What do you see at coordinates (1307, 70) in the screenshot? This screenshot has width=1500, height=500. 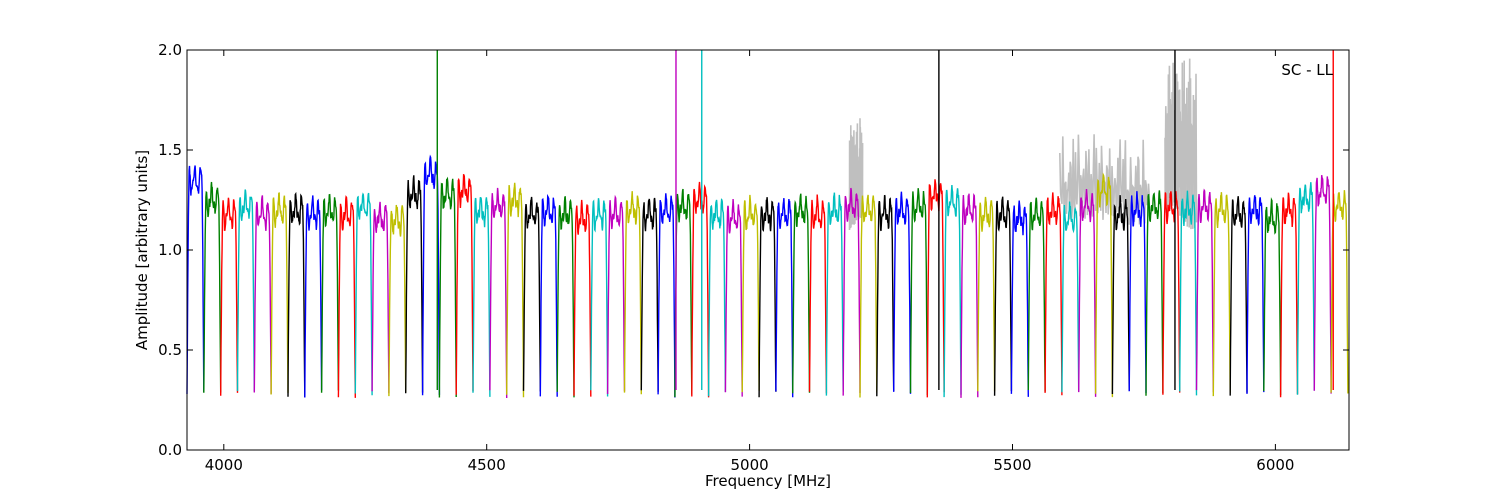 I see `plot-annotation: SC - LL` at bounding box center [1307, 70].